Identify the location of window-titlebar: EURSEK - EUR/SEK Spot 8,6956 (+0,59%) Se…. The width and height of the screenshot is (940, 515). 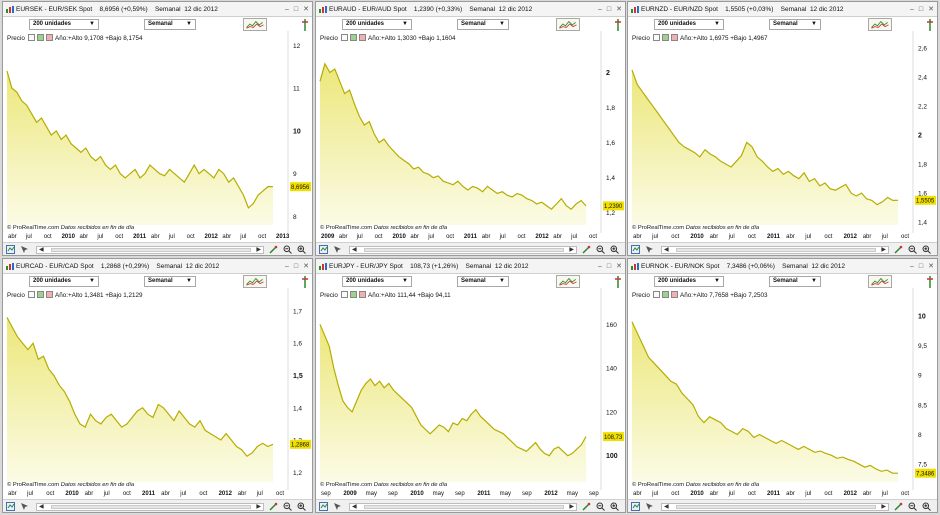
(157, 9).